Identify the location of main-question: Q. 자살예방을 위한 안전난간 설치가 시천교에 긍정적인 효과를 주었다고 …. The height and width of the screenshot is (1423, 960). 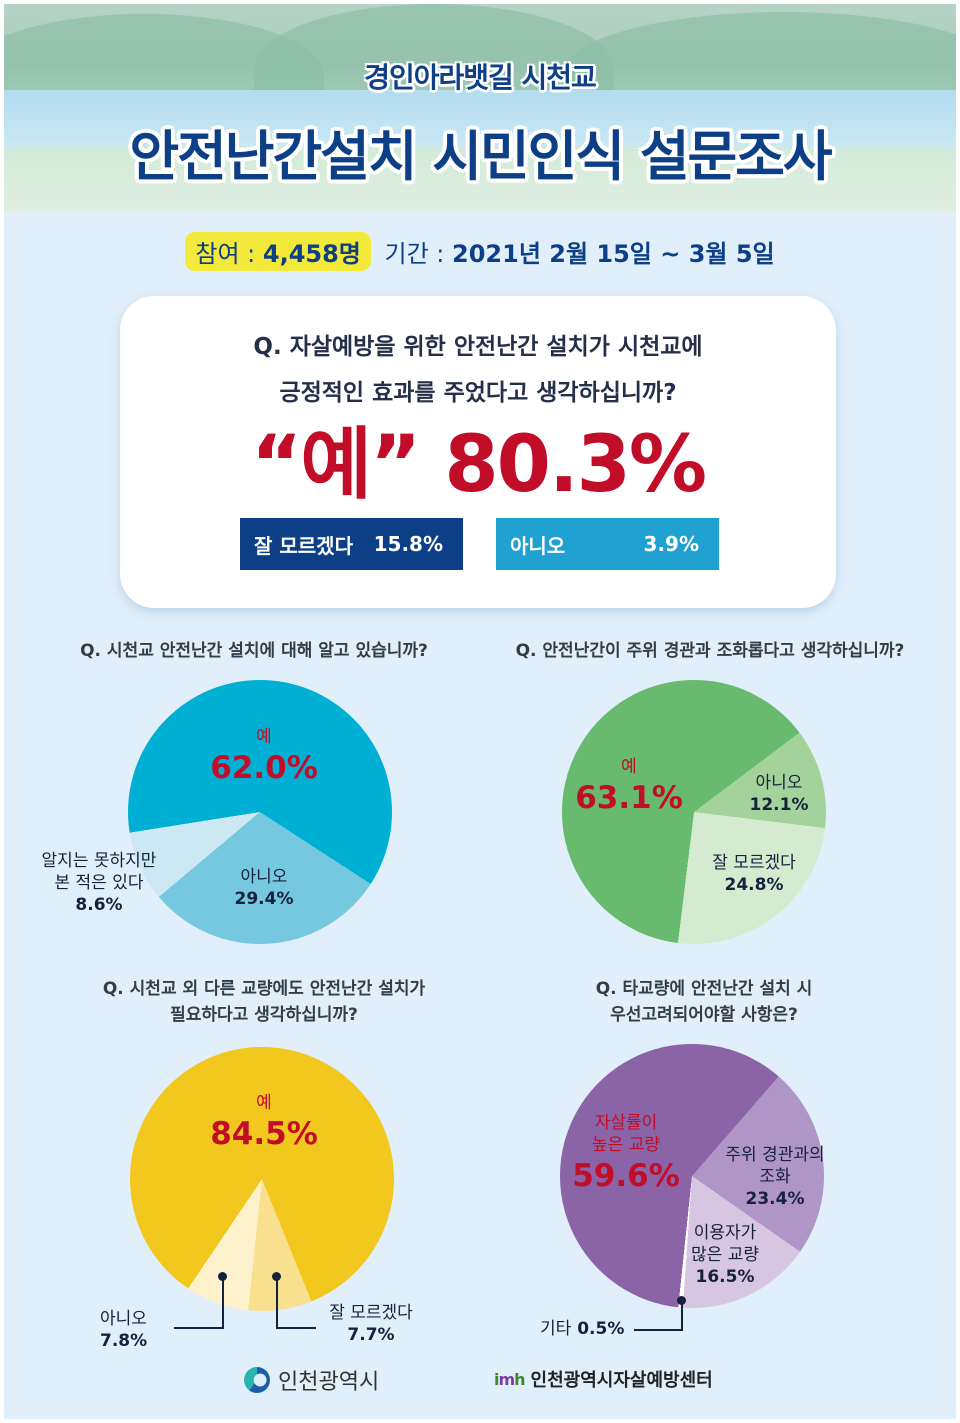
(478, 370).